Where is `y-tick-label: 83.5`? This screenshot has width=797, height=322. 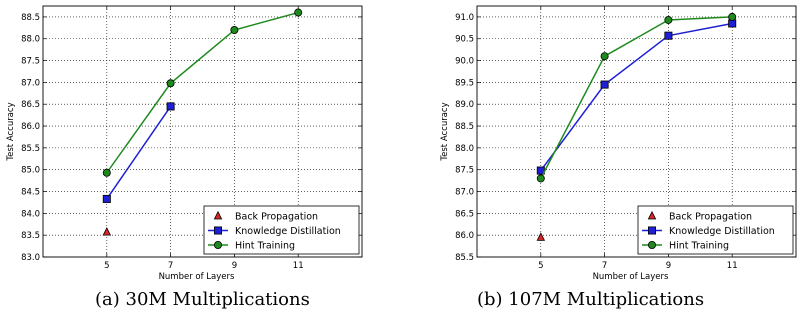 y-tick-label: 83.5 is located at coordinates (30, 236).